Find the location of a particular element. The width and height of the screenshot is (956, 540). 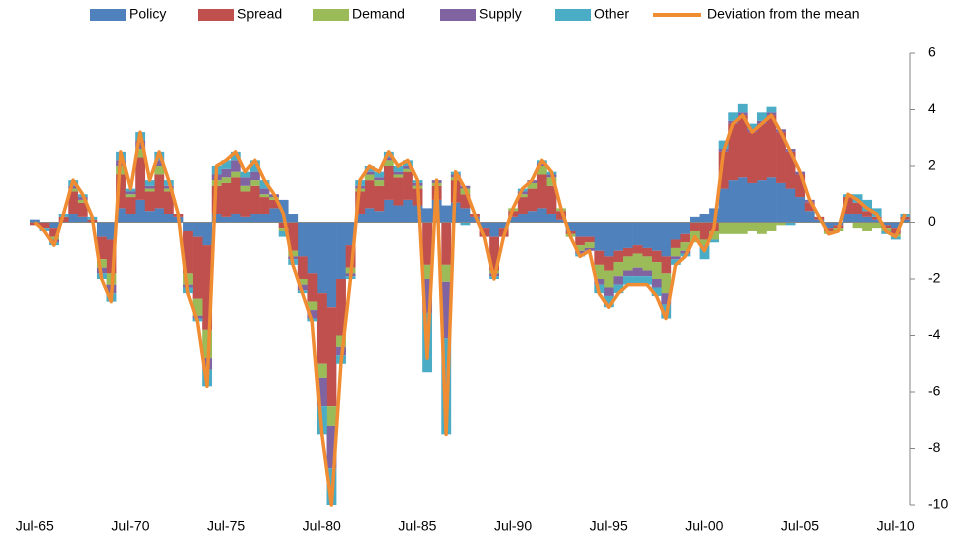

y-tick-label: 2 is located at coordinates (932, 165).